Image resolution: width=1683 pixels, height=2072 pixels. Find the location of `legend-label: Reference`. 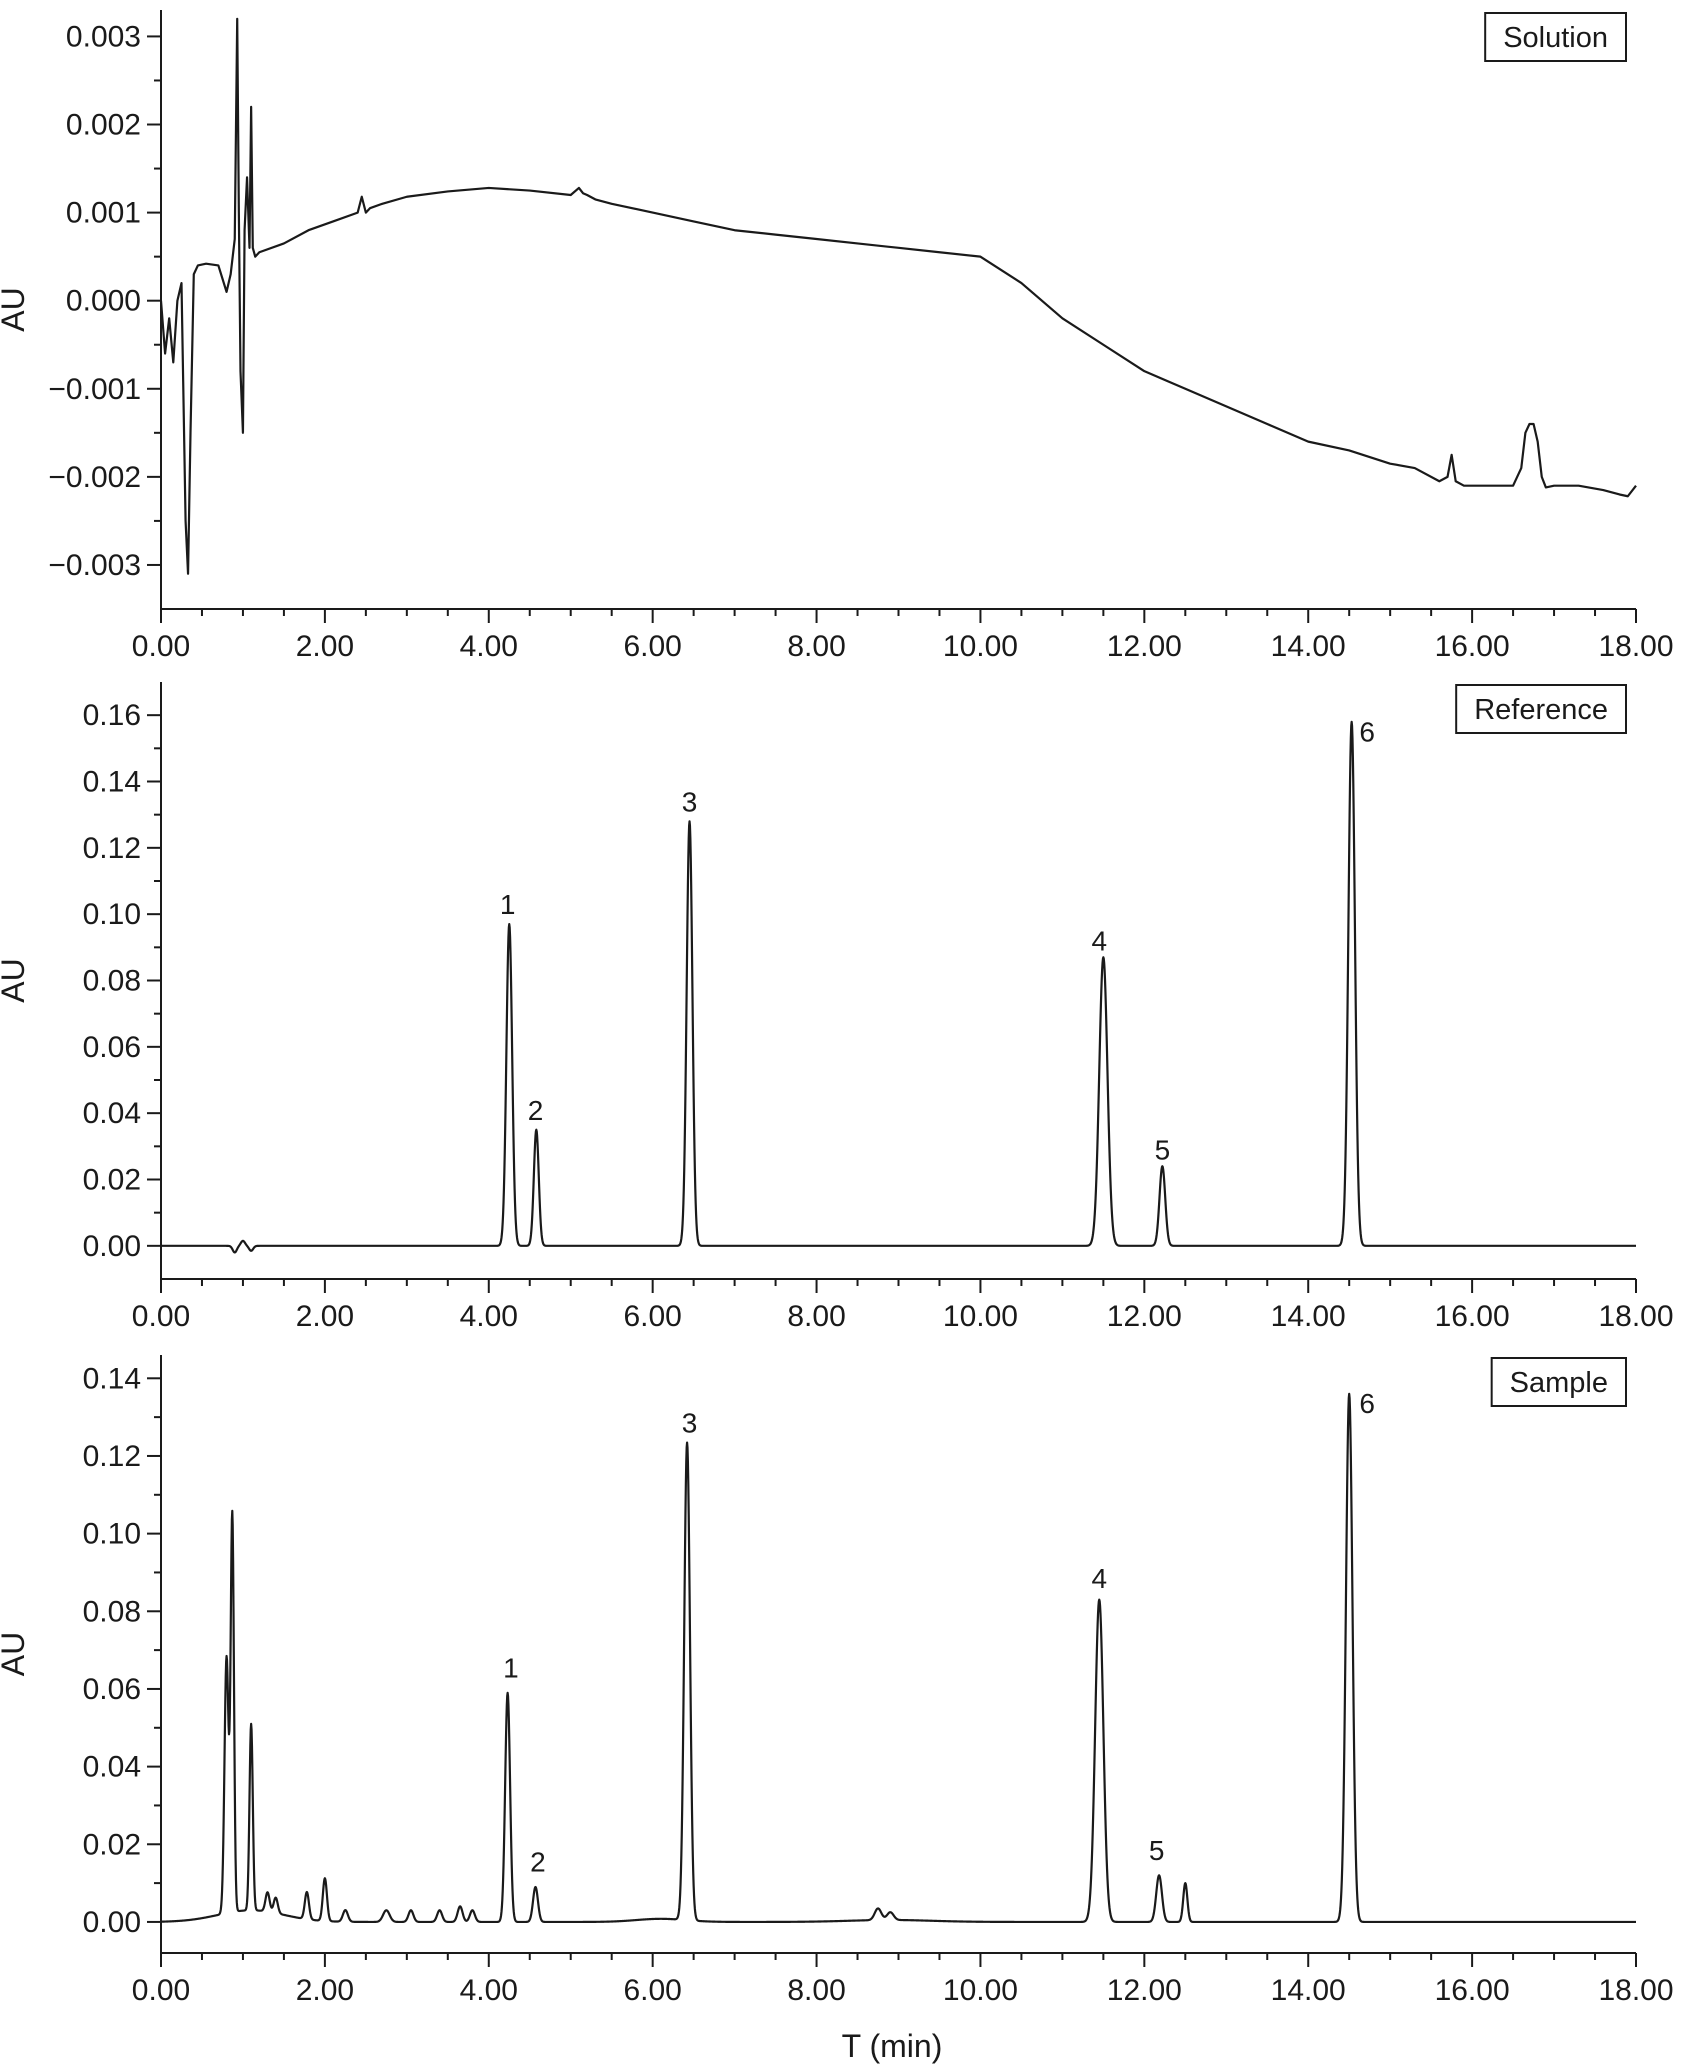

legend-label: Reference is located at coordinates (1541, 710).